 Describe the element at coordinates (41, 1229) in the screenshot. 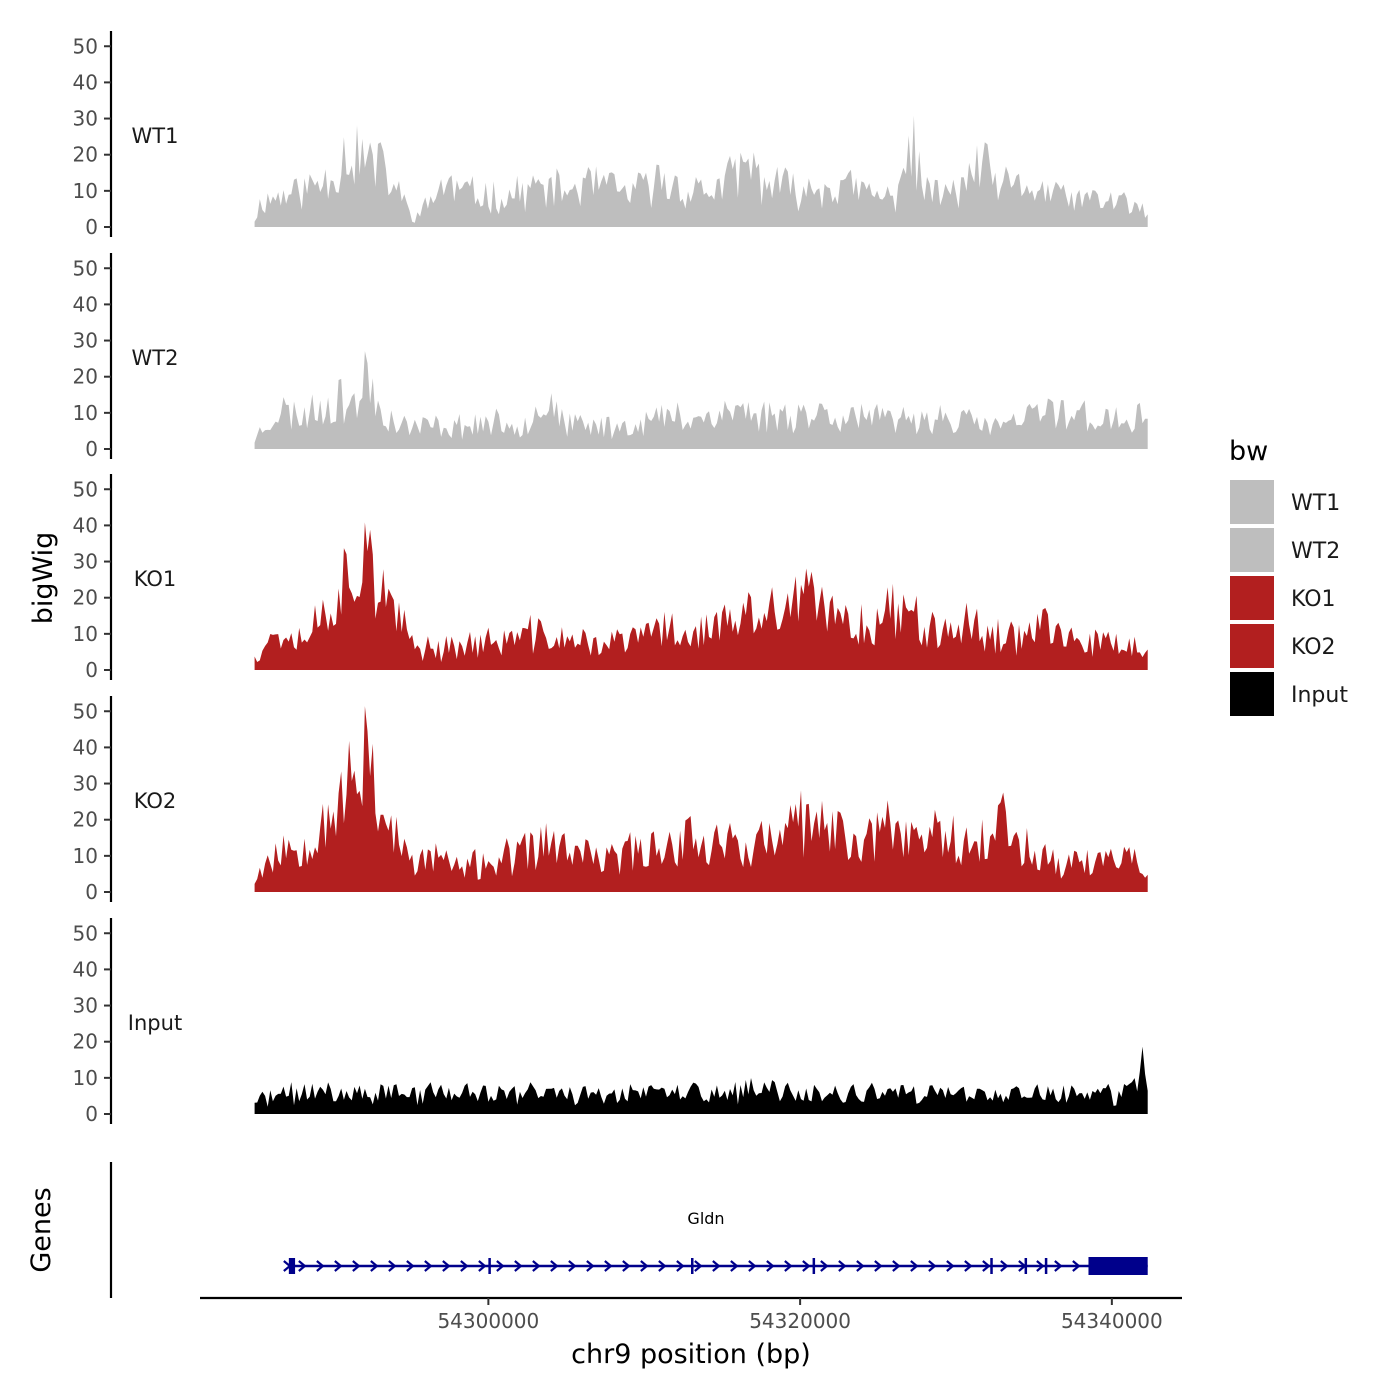

I see `genes-track-label: Genes` at that location.